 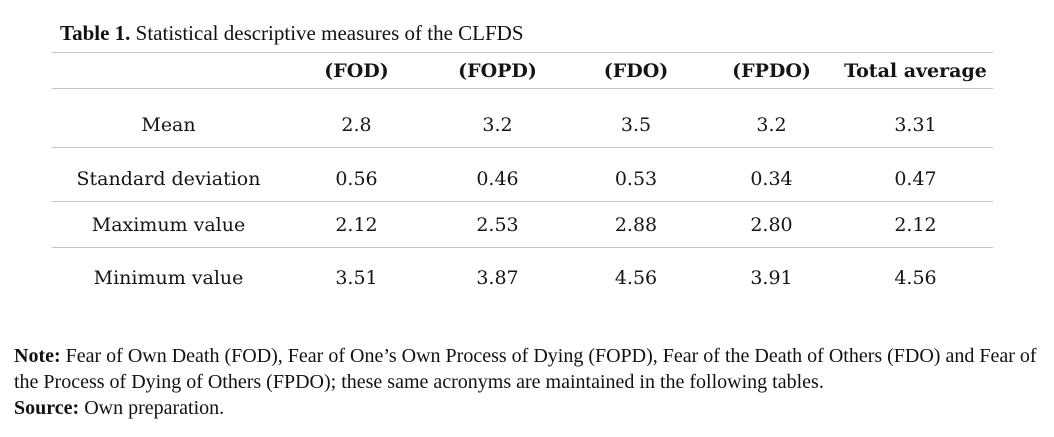 What do you see at coordinates (497, 70) in the screenshot?
I see `column-header-fopd: (FOPD)` at bounding box center [497, 70].